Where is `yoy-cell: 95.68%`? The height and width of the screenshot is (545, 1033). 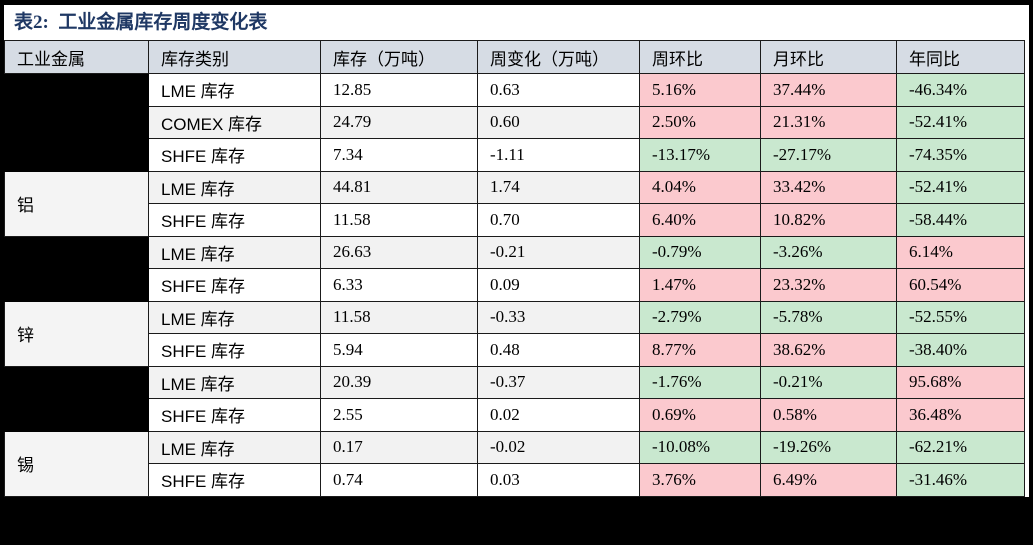
yoy-cell: 95.68% is located at coordinates (960, 382).